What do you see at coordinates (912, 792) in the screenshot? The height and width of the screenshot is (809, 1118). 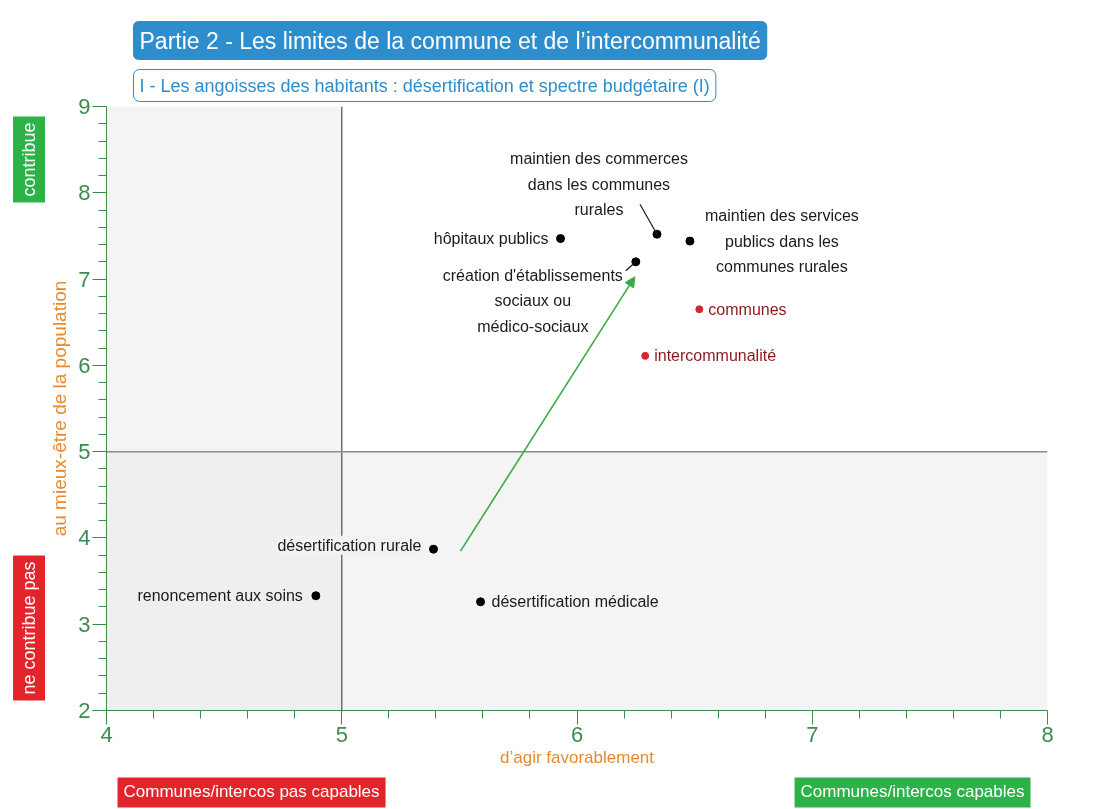 I see `text: Communes/intercos capables` at bounding box center [912, 792].